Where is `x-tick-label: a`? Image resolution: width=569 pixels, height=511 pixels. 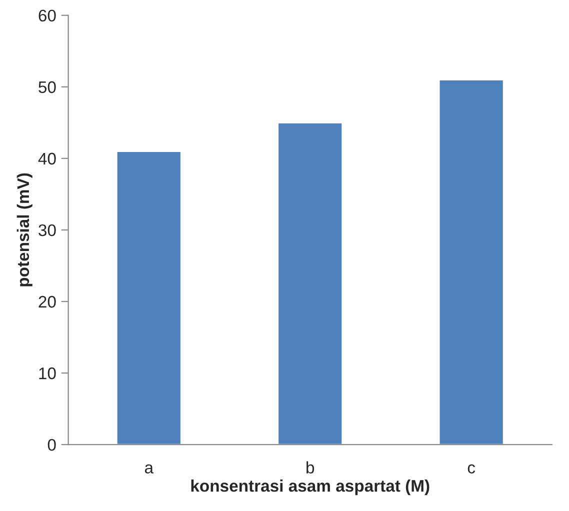
x-tick-label: a is located at coordinates (149, 469).